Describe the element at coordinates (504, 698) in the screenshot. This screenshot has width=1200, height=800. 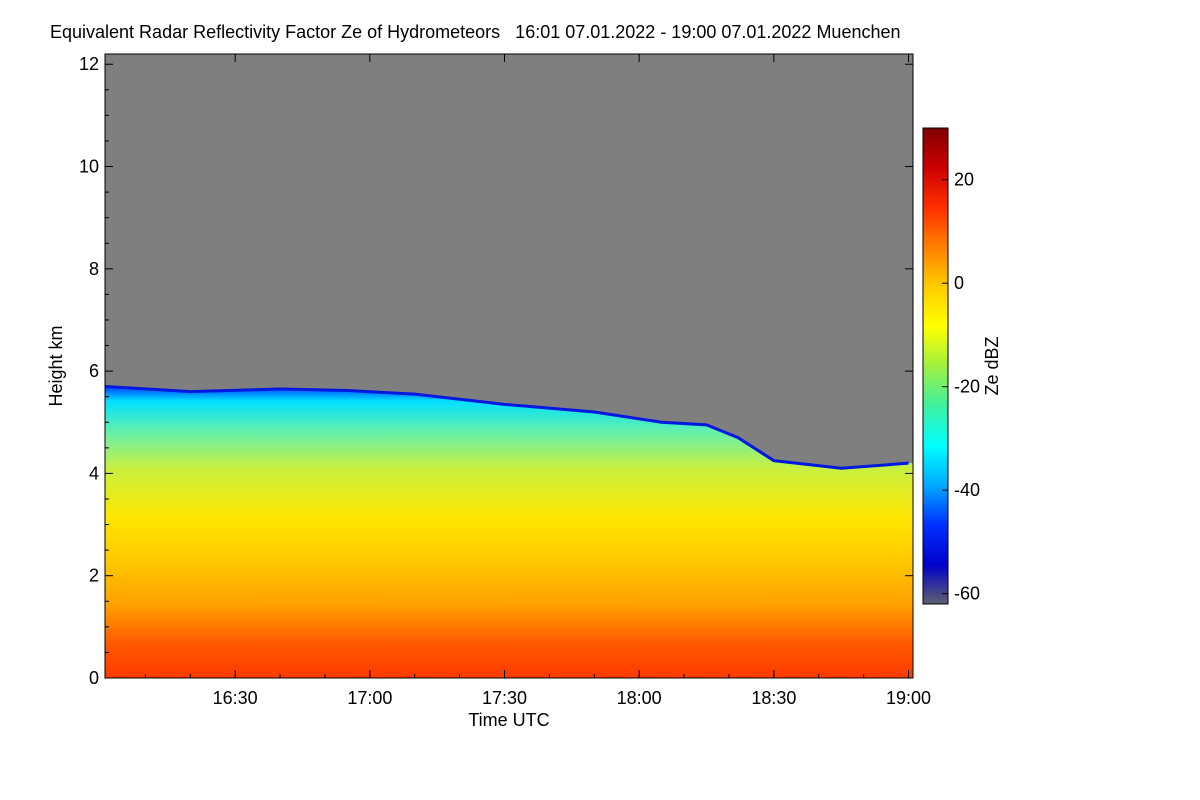
I see `x-tick-label: 17:30` at that location.